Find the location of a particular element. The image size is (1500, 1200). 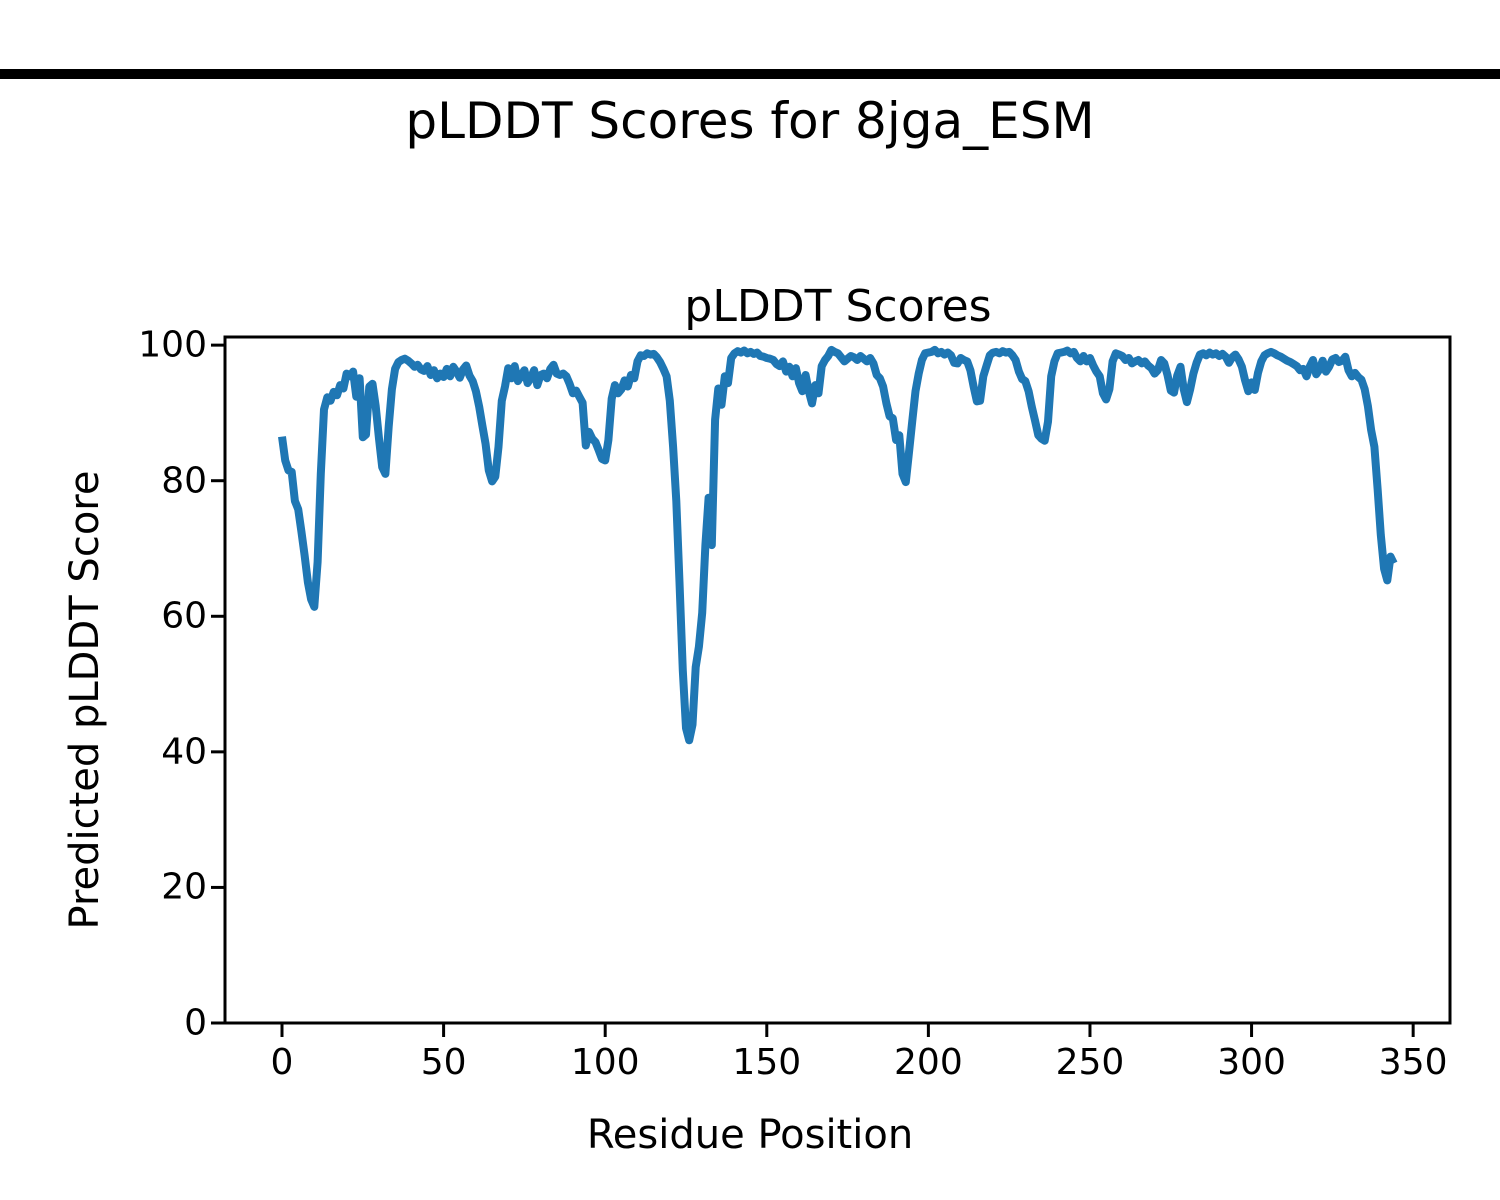

y-tick-label-40: 40 is located at coordinates (184, 752).